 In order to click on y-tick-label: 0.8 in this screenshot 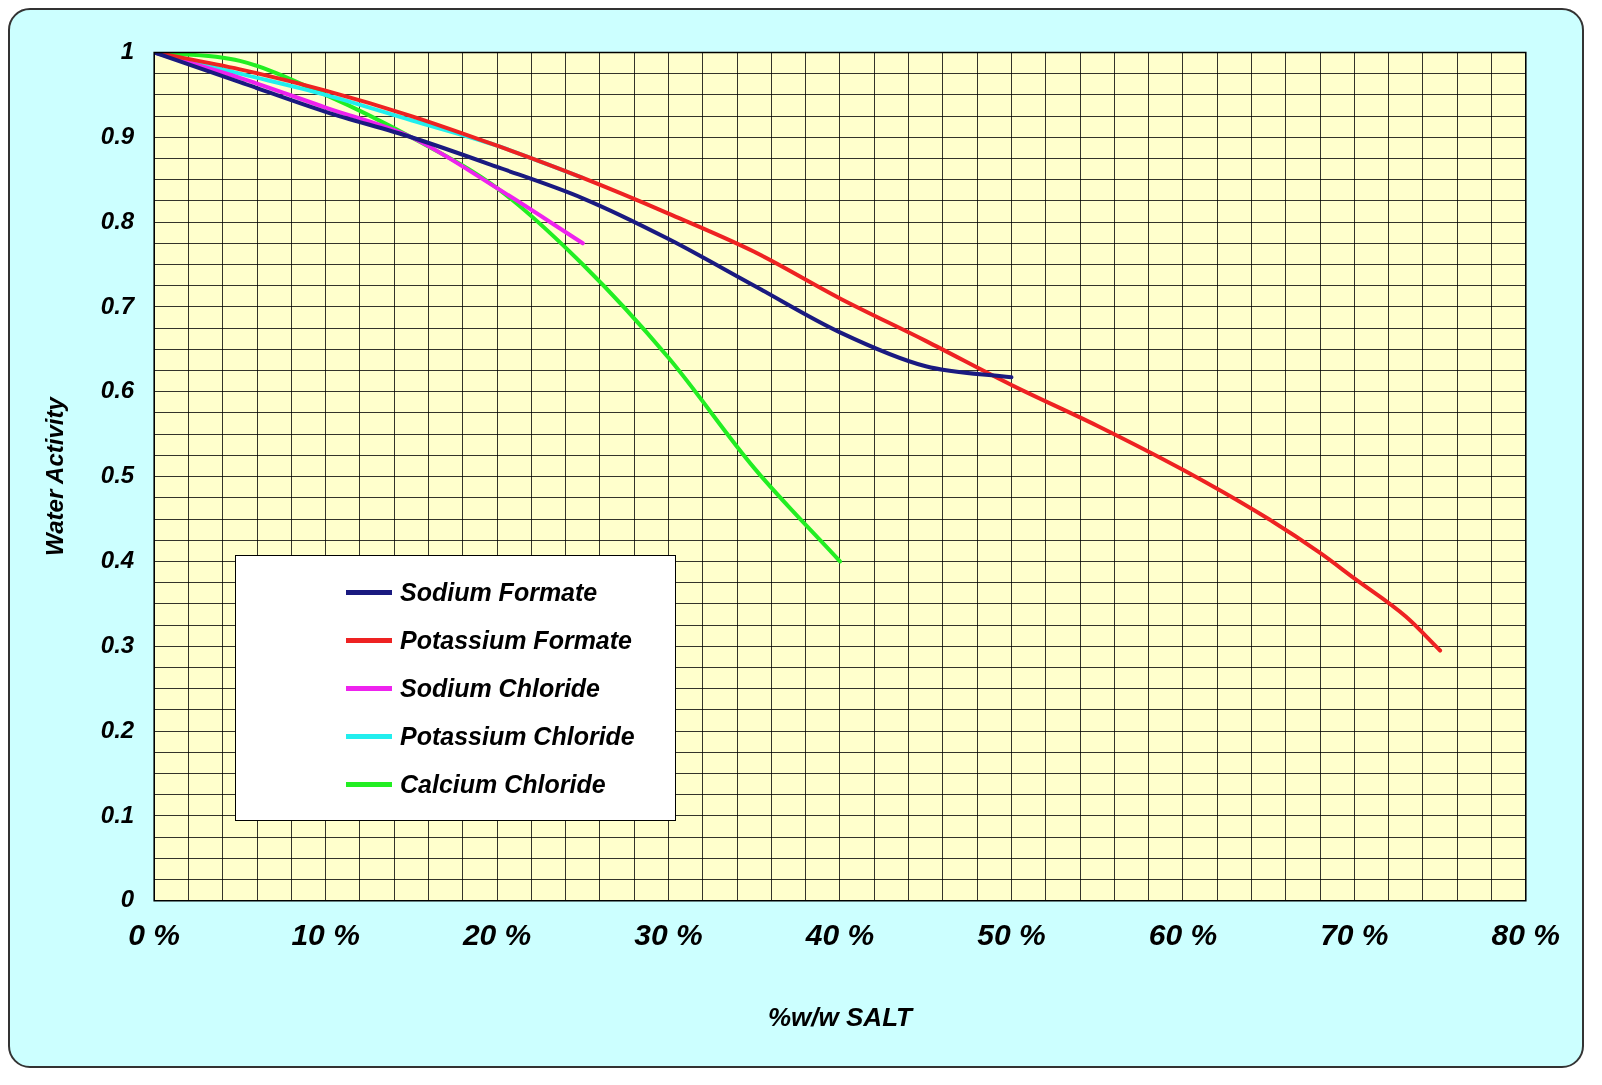, I will do `click(117, 220)`.